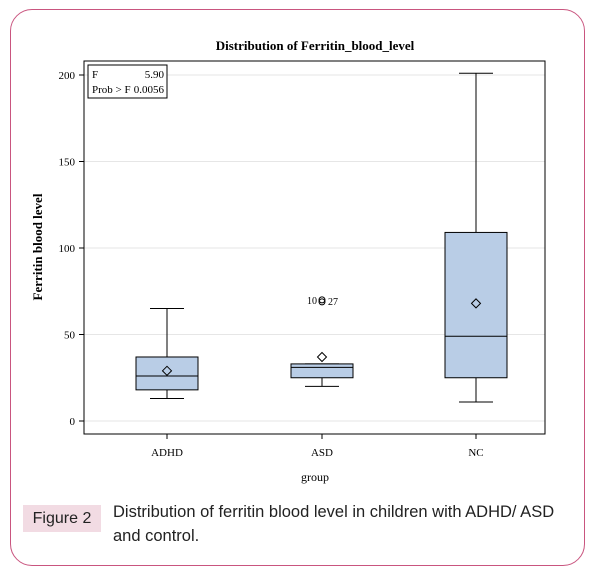 The height and width of the screenshot is (579, 597). What do you see at coordinates (322, 341) in the screenshot?
I see `box-asd: 10 27` at bounding box center [322, 341].